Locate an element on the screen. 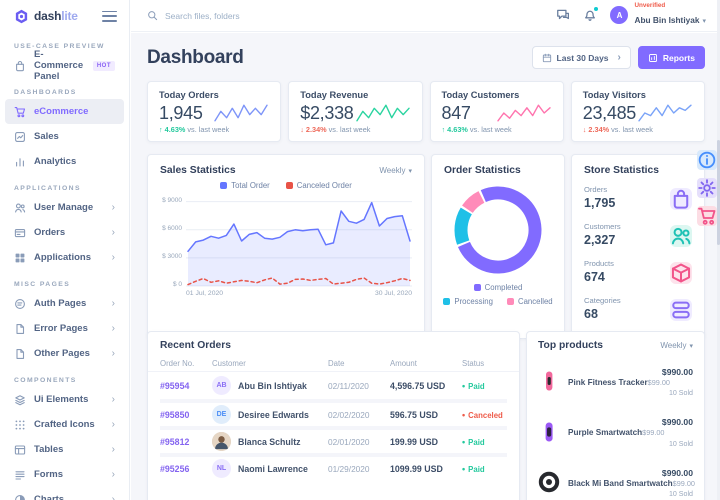 This screenshot has width=720, height=500. stat-card-today-orders: Today Orders 1,945 ↑ 4.63% vs. last week is located at coordinates (214, 111).